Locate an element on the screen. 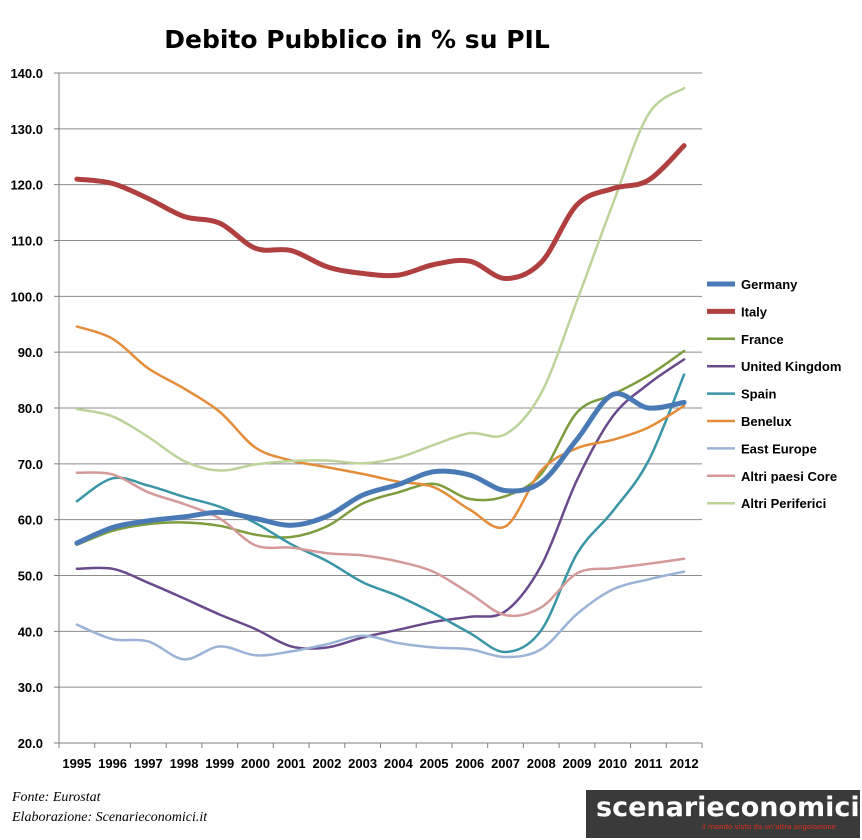  y-tick-label: 140.0 is located at coordinates (26, 73).